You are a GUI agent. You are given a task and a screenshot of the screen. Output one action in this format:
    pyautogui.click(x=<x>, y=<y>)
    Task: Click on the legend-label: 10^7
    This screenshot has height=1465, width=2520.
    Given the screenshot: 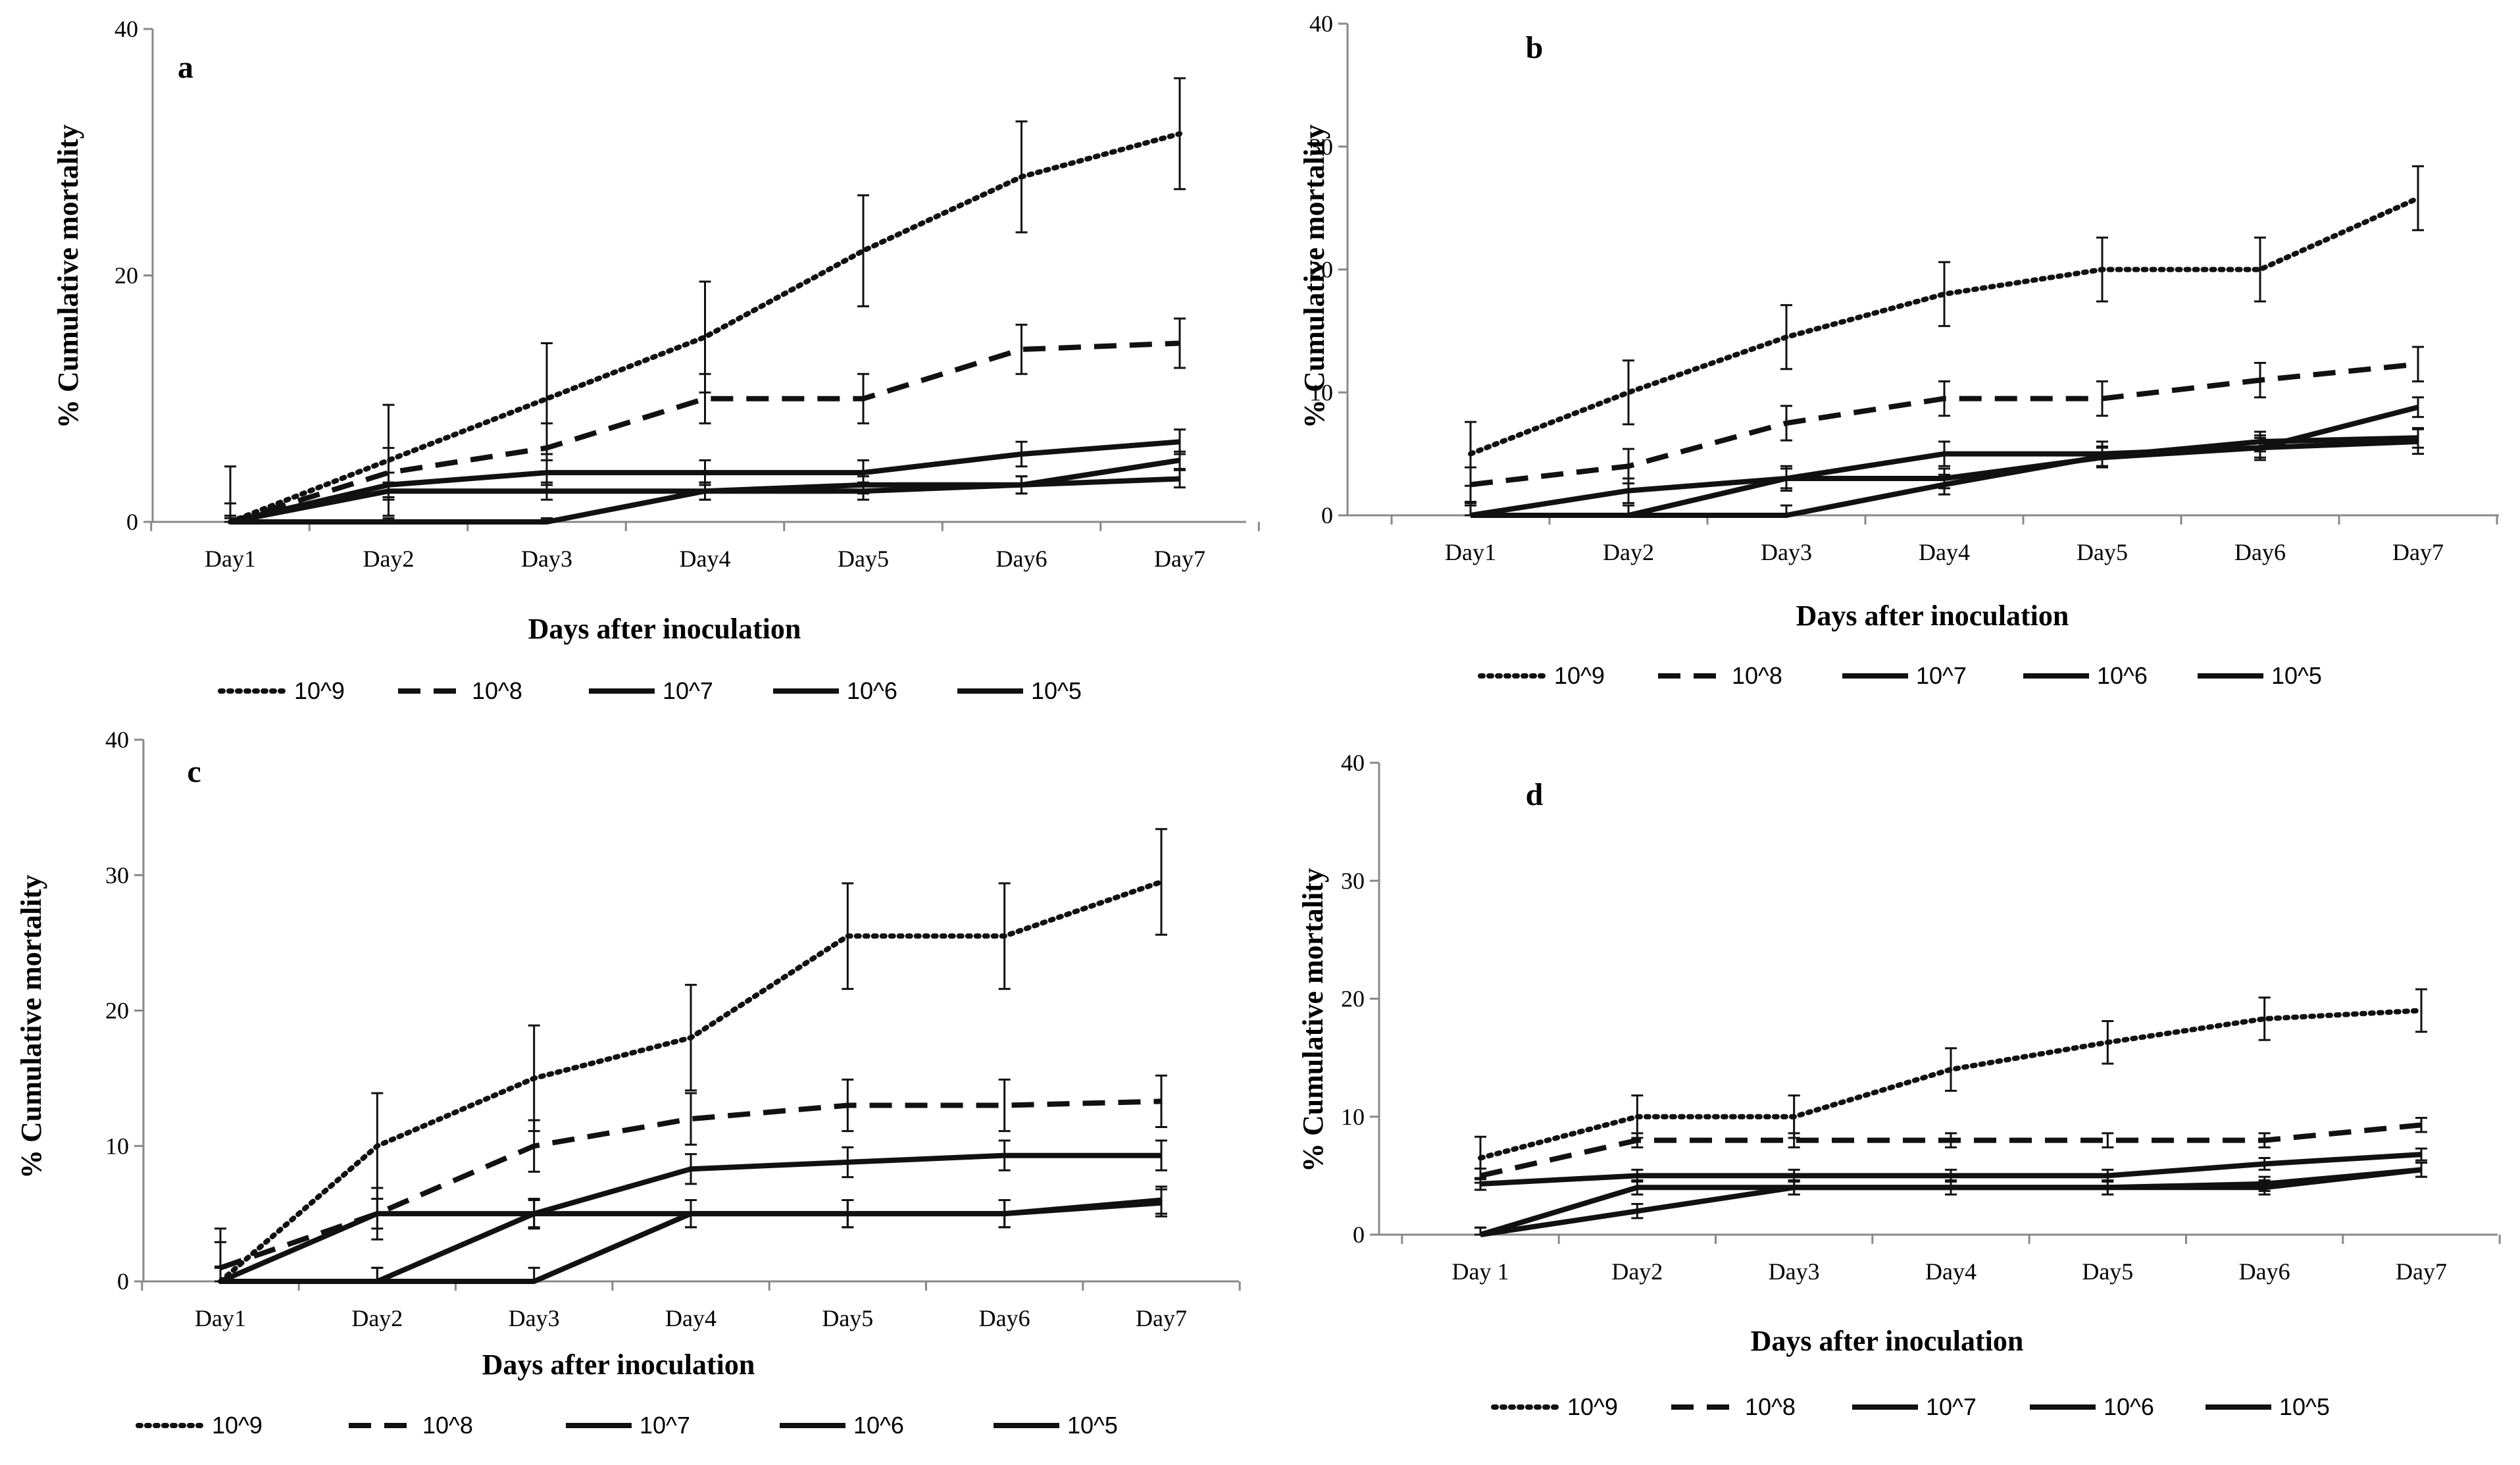 What is the action you would take?
    pyautogui.click(x=1941, y=675)
    